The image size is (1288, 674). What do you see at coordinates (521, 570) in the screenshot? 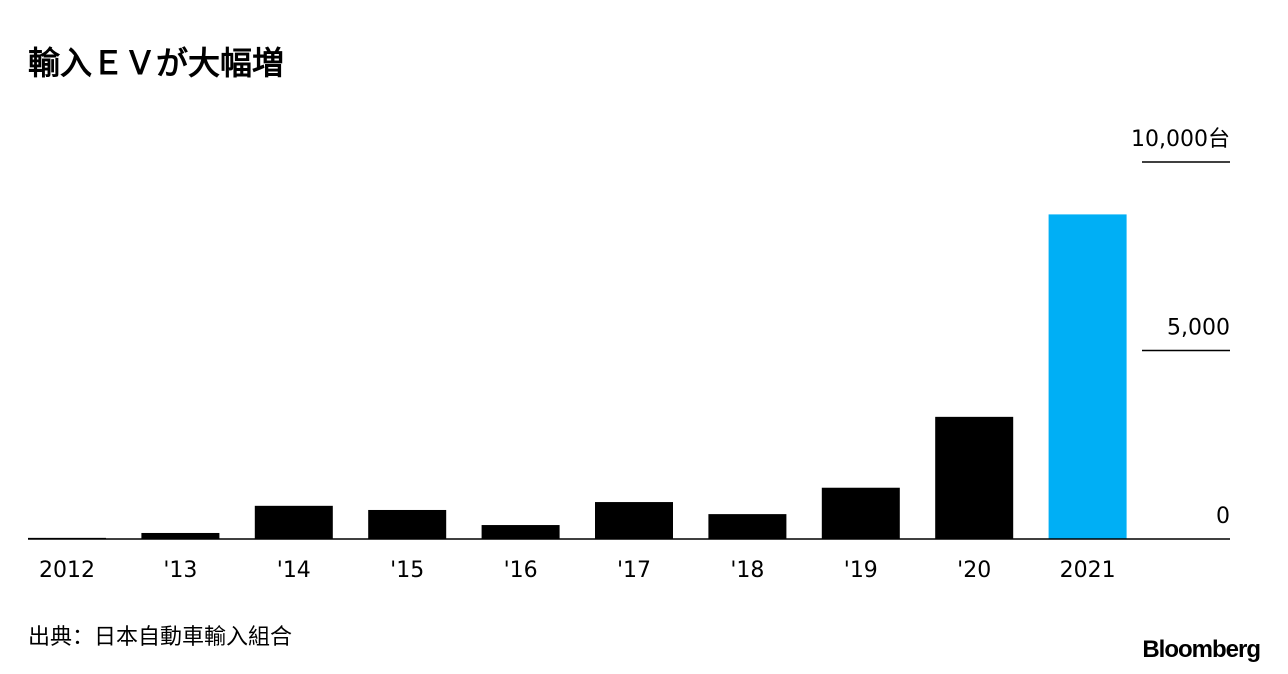
I see `x-tick-label: '16` at bounding box center [521, 570].